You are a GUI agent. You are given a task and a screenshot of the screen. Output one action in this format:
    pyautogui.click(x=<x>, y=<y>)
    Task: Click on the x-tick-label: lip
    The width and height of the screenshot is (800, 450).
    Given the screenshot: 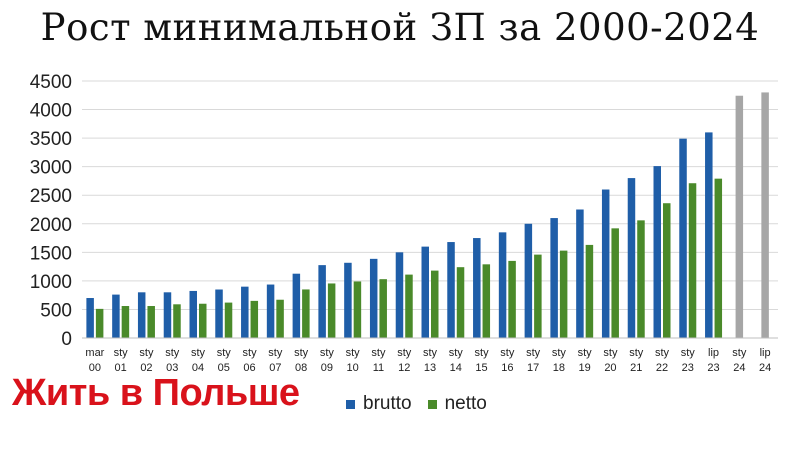 What is the action you would take?
    pyautogui.click(x=713, y=353)
    